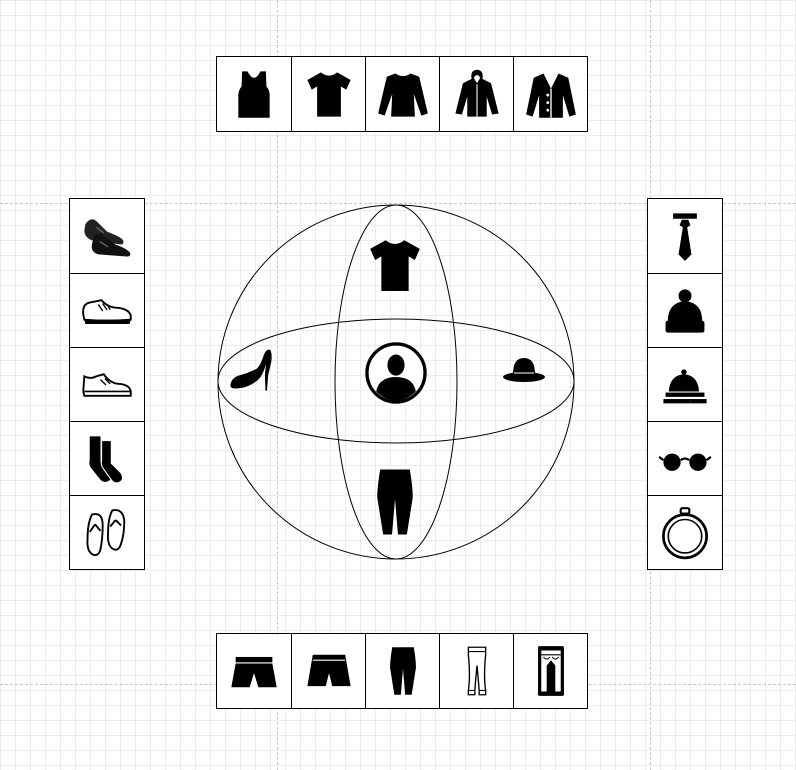 This screenshot has height=770, width=796. What do you see at coordinates (395, 266) in the screenshot?
I see `sphere-top-t-shirt-icon` at bounding box center [395, 266].